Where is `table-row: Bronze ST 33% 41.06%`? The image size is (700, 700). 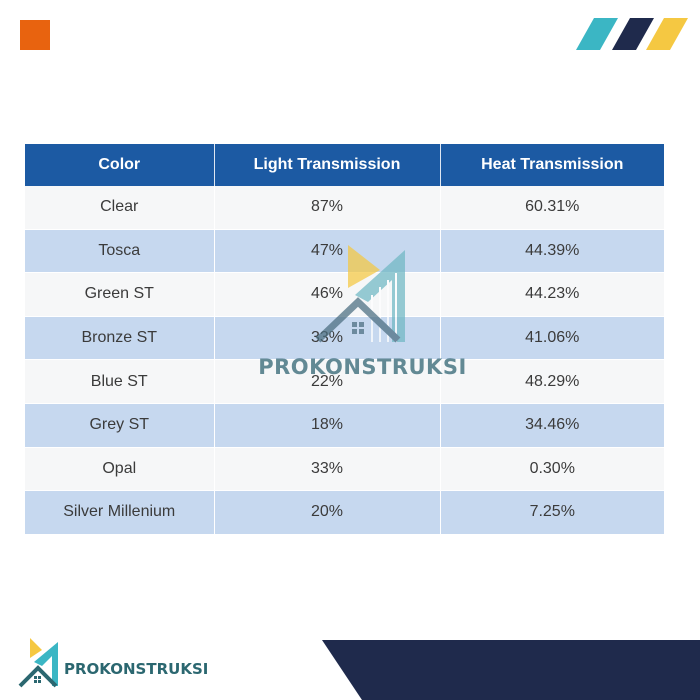
table-row: Bronze ST 33% 41.06% is located at coordinates (344, 338).